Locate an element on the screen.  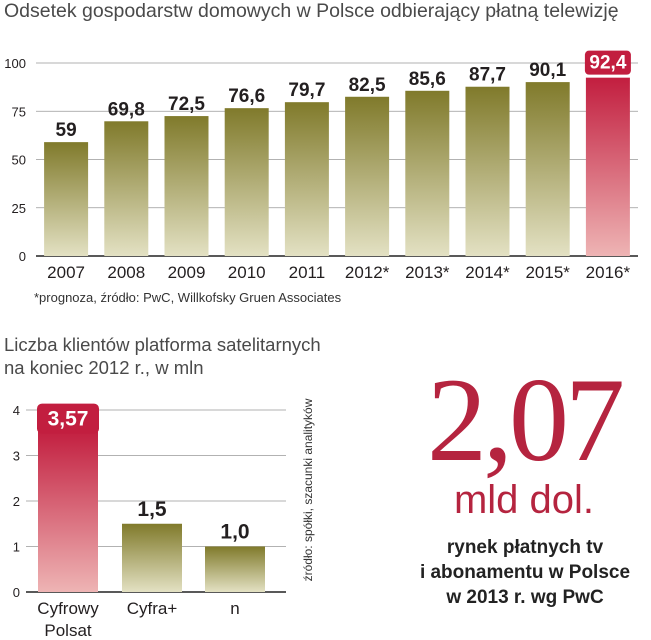
chart2-value-label: 3,57 is located at coordinates (68, 419).